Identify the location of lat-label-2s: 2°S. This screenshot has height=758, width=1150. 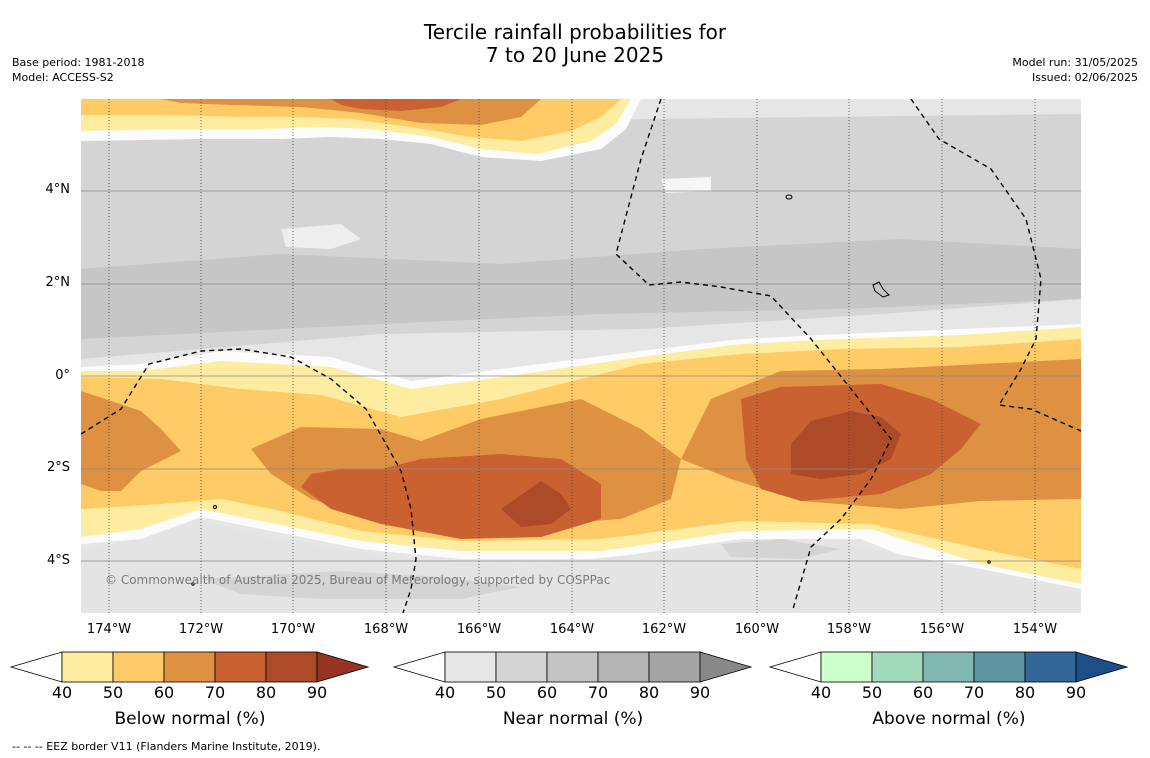
(58, 467).